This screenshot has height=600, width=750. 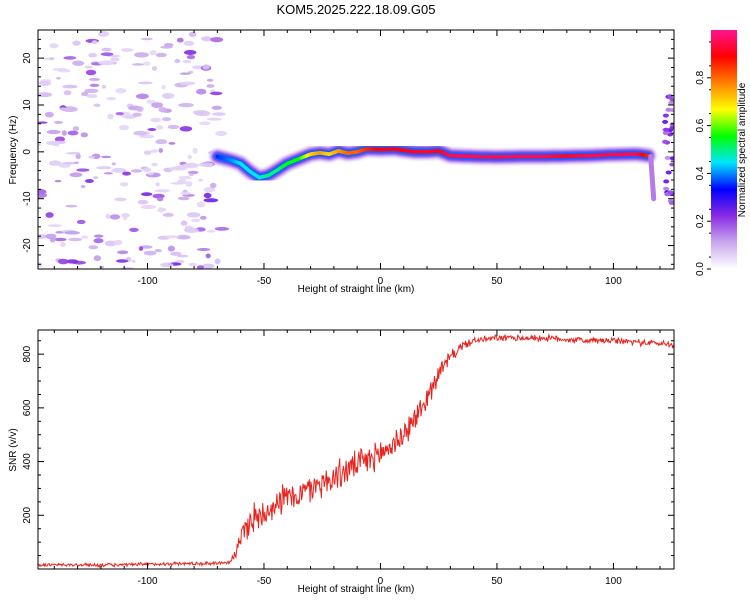 What do you see at coordinates (27, 461) in the screenshot?
I see `snr-ytick-label: 400` at bounding box center [27, 461].